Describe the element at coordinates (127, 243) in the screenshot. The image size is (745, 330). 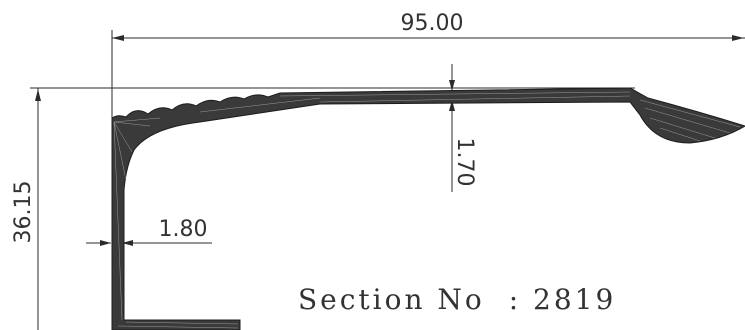
I see `wall-thickness-arrow-left` at that location.